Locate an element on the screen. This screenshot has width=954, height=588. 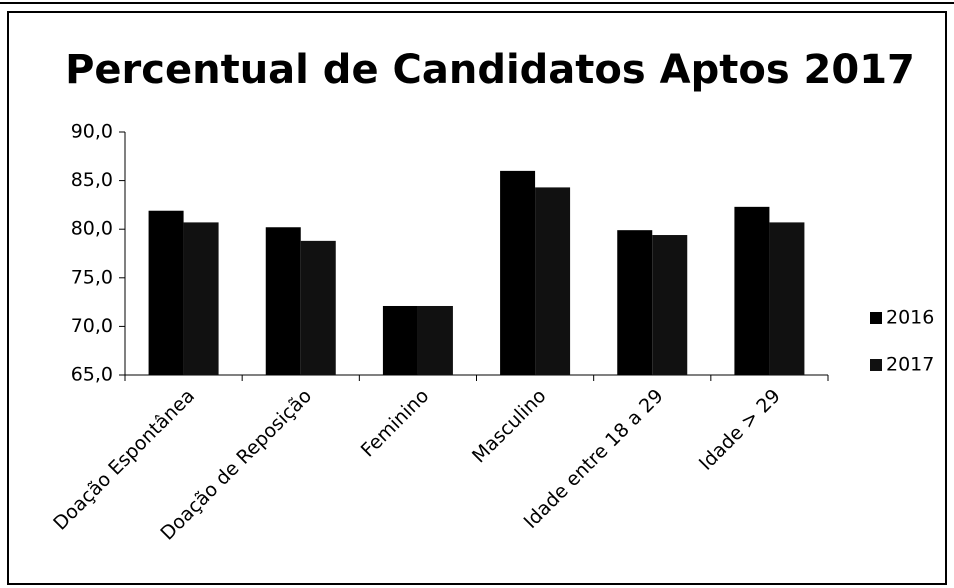
x-tick-label: Feminino is located at coordinates (395, 423).